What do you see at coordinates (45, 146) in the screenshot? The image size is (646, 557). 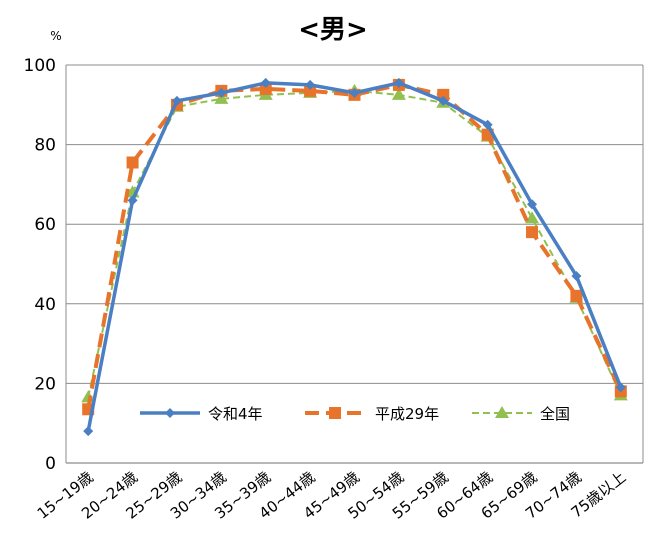 I see `y-tick-label: 80` at bounding box center [45, 146].